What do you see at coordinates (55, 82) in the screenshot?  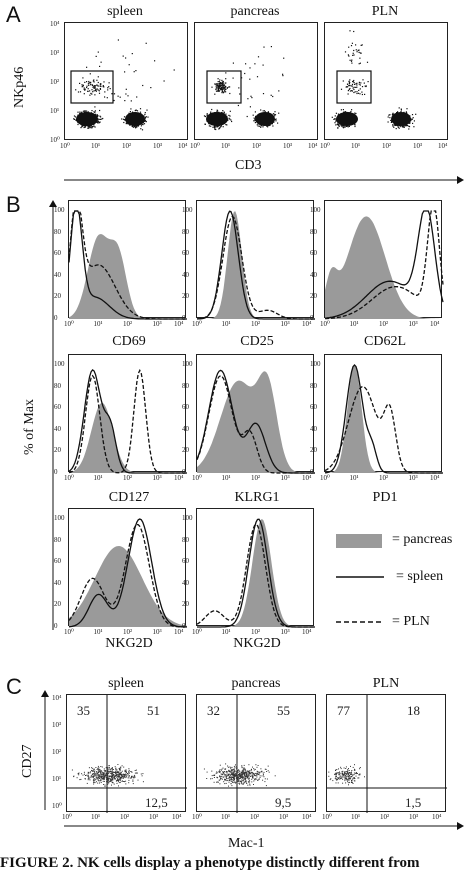 I see `y-tick-label: 10²` at bounding box center [55, 82].